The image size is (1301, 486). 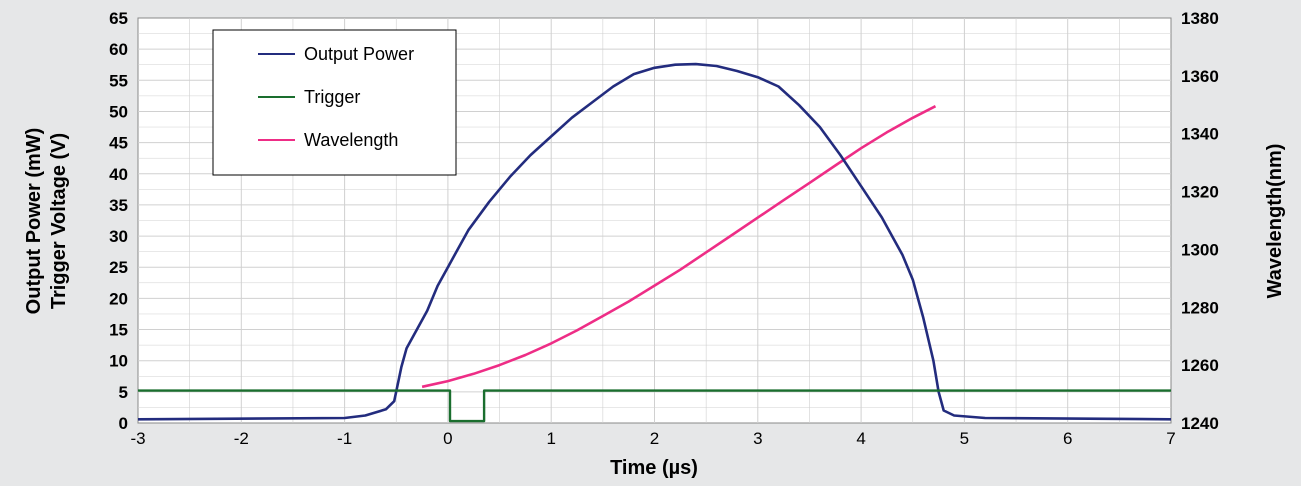 I want to click on y-tick-label: 50, so click(x=118, y=111).